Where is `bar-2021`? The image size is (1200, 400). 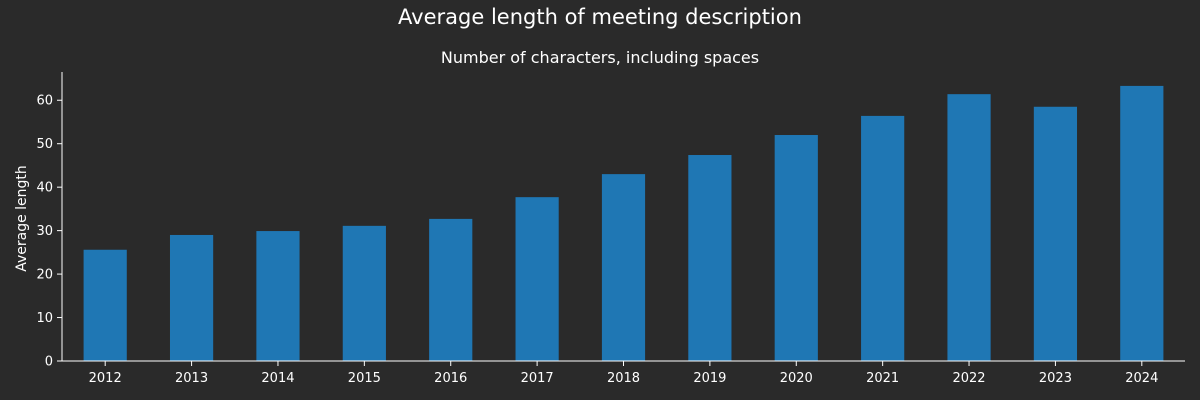
bar-2021 is located at coordinates (883, 238).